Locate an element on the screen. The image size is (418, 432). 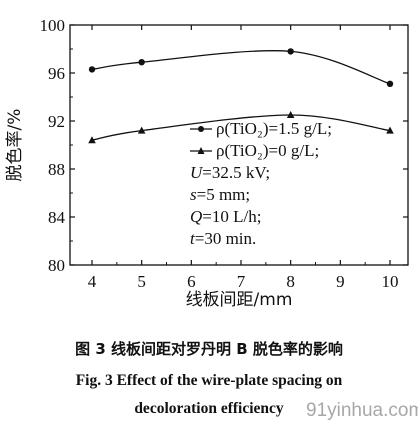
x-tick-label: 6 is located at coordinates (191, 281).